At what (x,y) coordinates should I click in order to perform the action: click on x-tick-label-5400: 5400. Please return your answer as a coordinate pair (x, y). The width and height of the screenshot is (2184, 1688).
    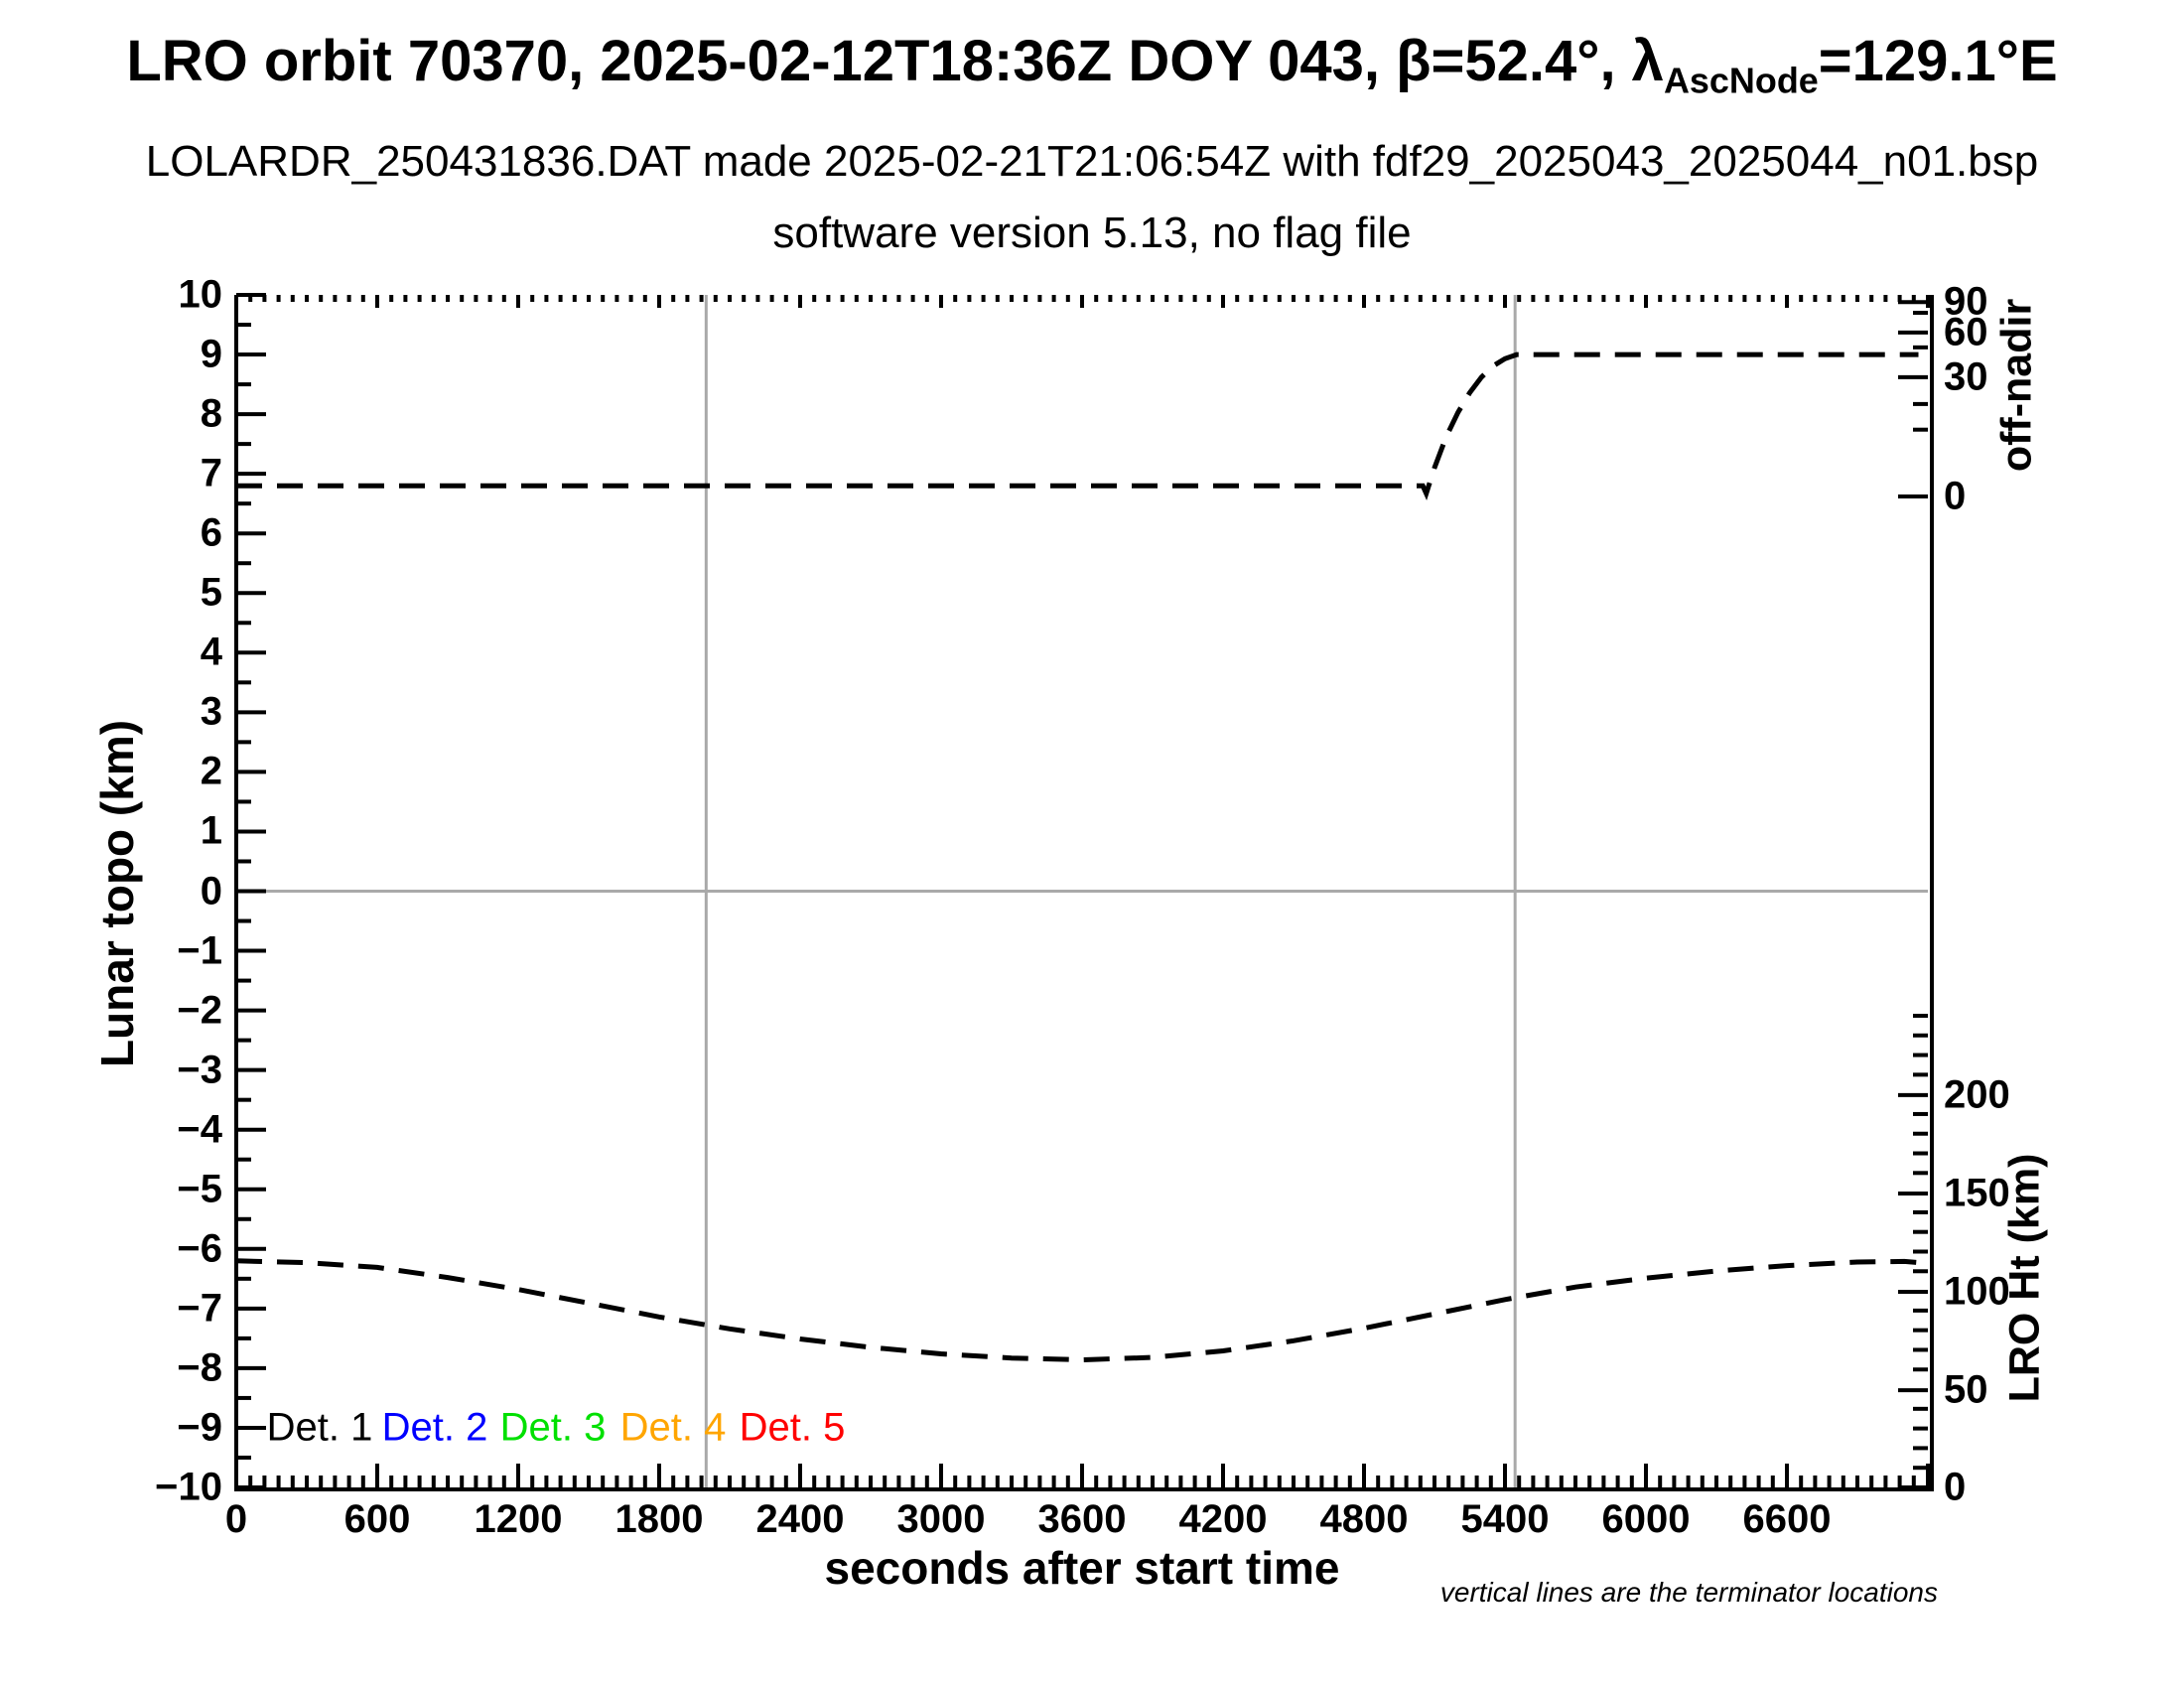
    Looking at the image, I should click on (1505, 1519).